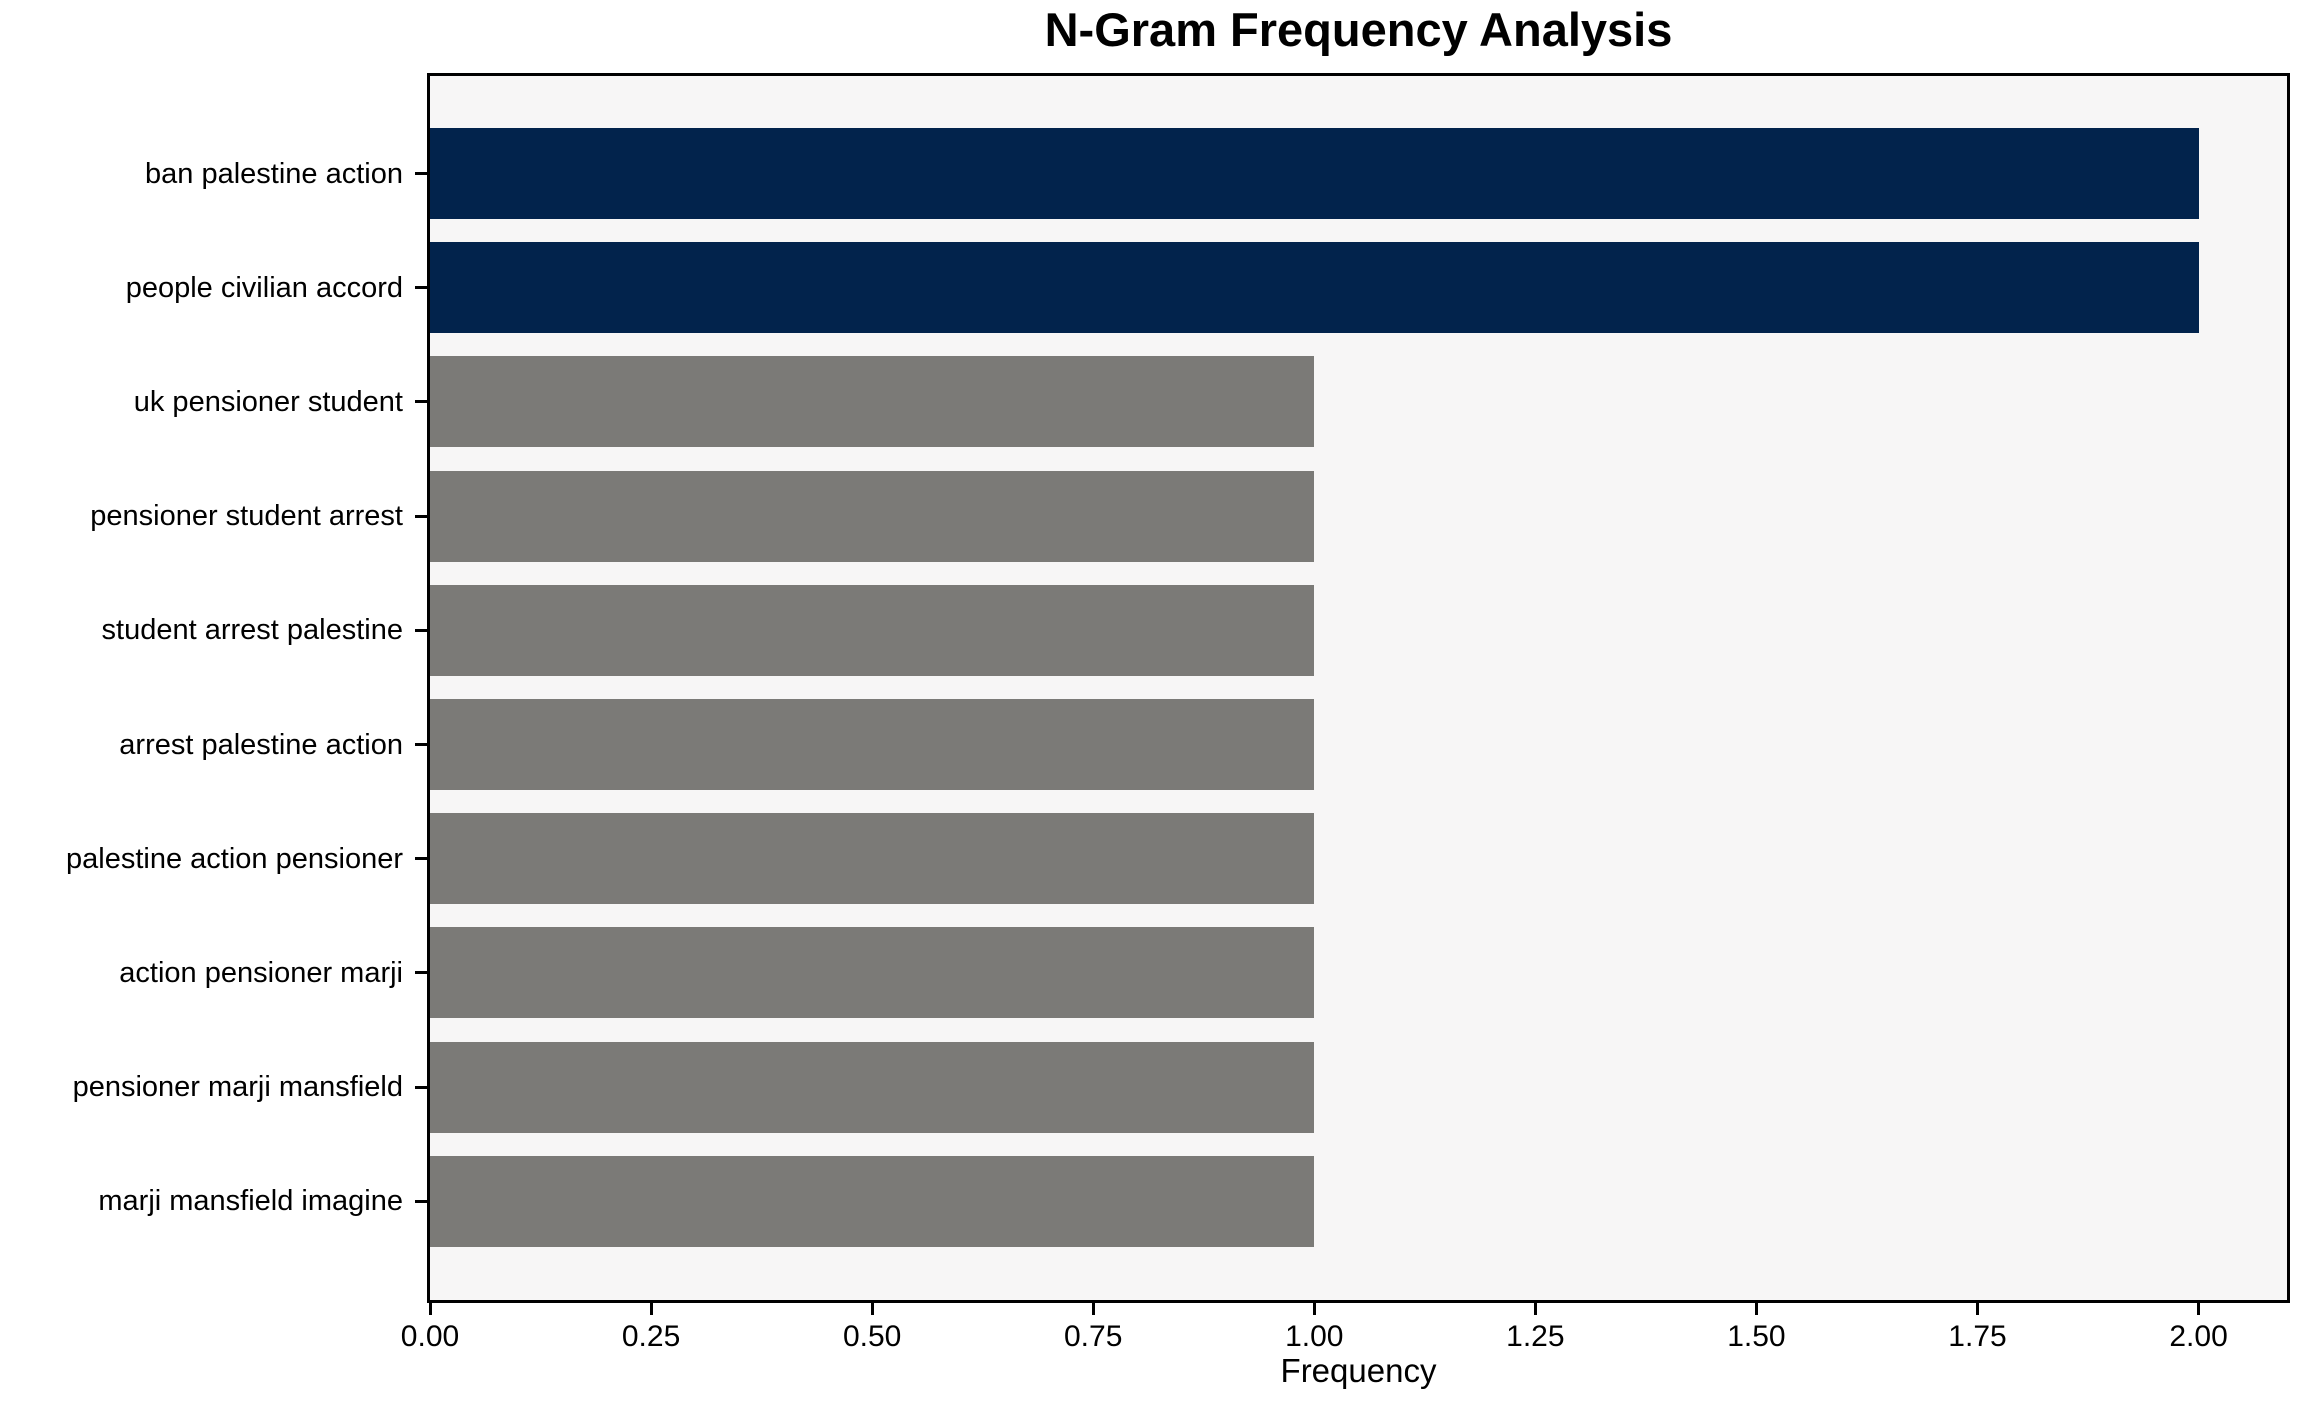 The height and width of the screenshot is (1414, 2307). Describe the element at coordinates (1093, 1336) in the screenshot. I see `x-tick-label: 0.75` at that location.